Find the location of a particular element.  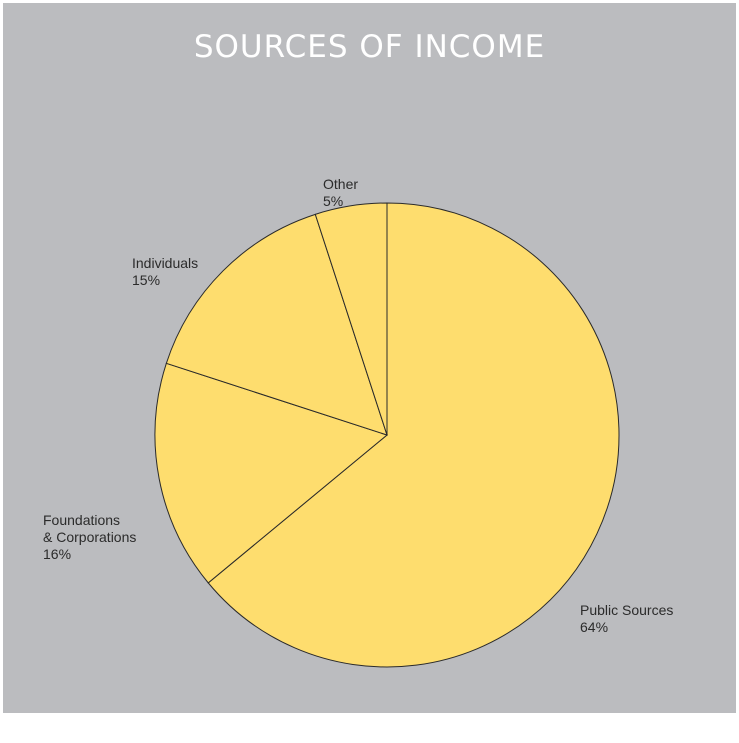

slice-value-label: 5% is located at coordinates (333, 201).